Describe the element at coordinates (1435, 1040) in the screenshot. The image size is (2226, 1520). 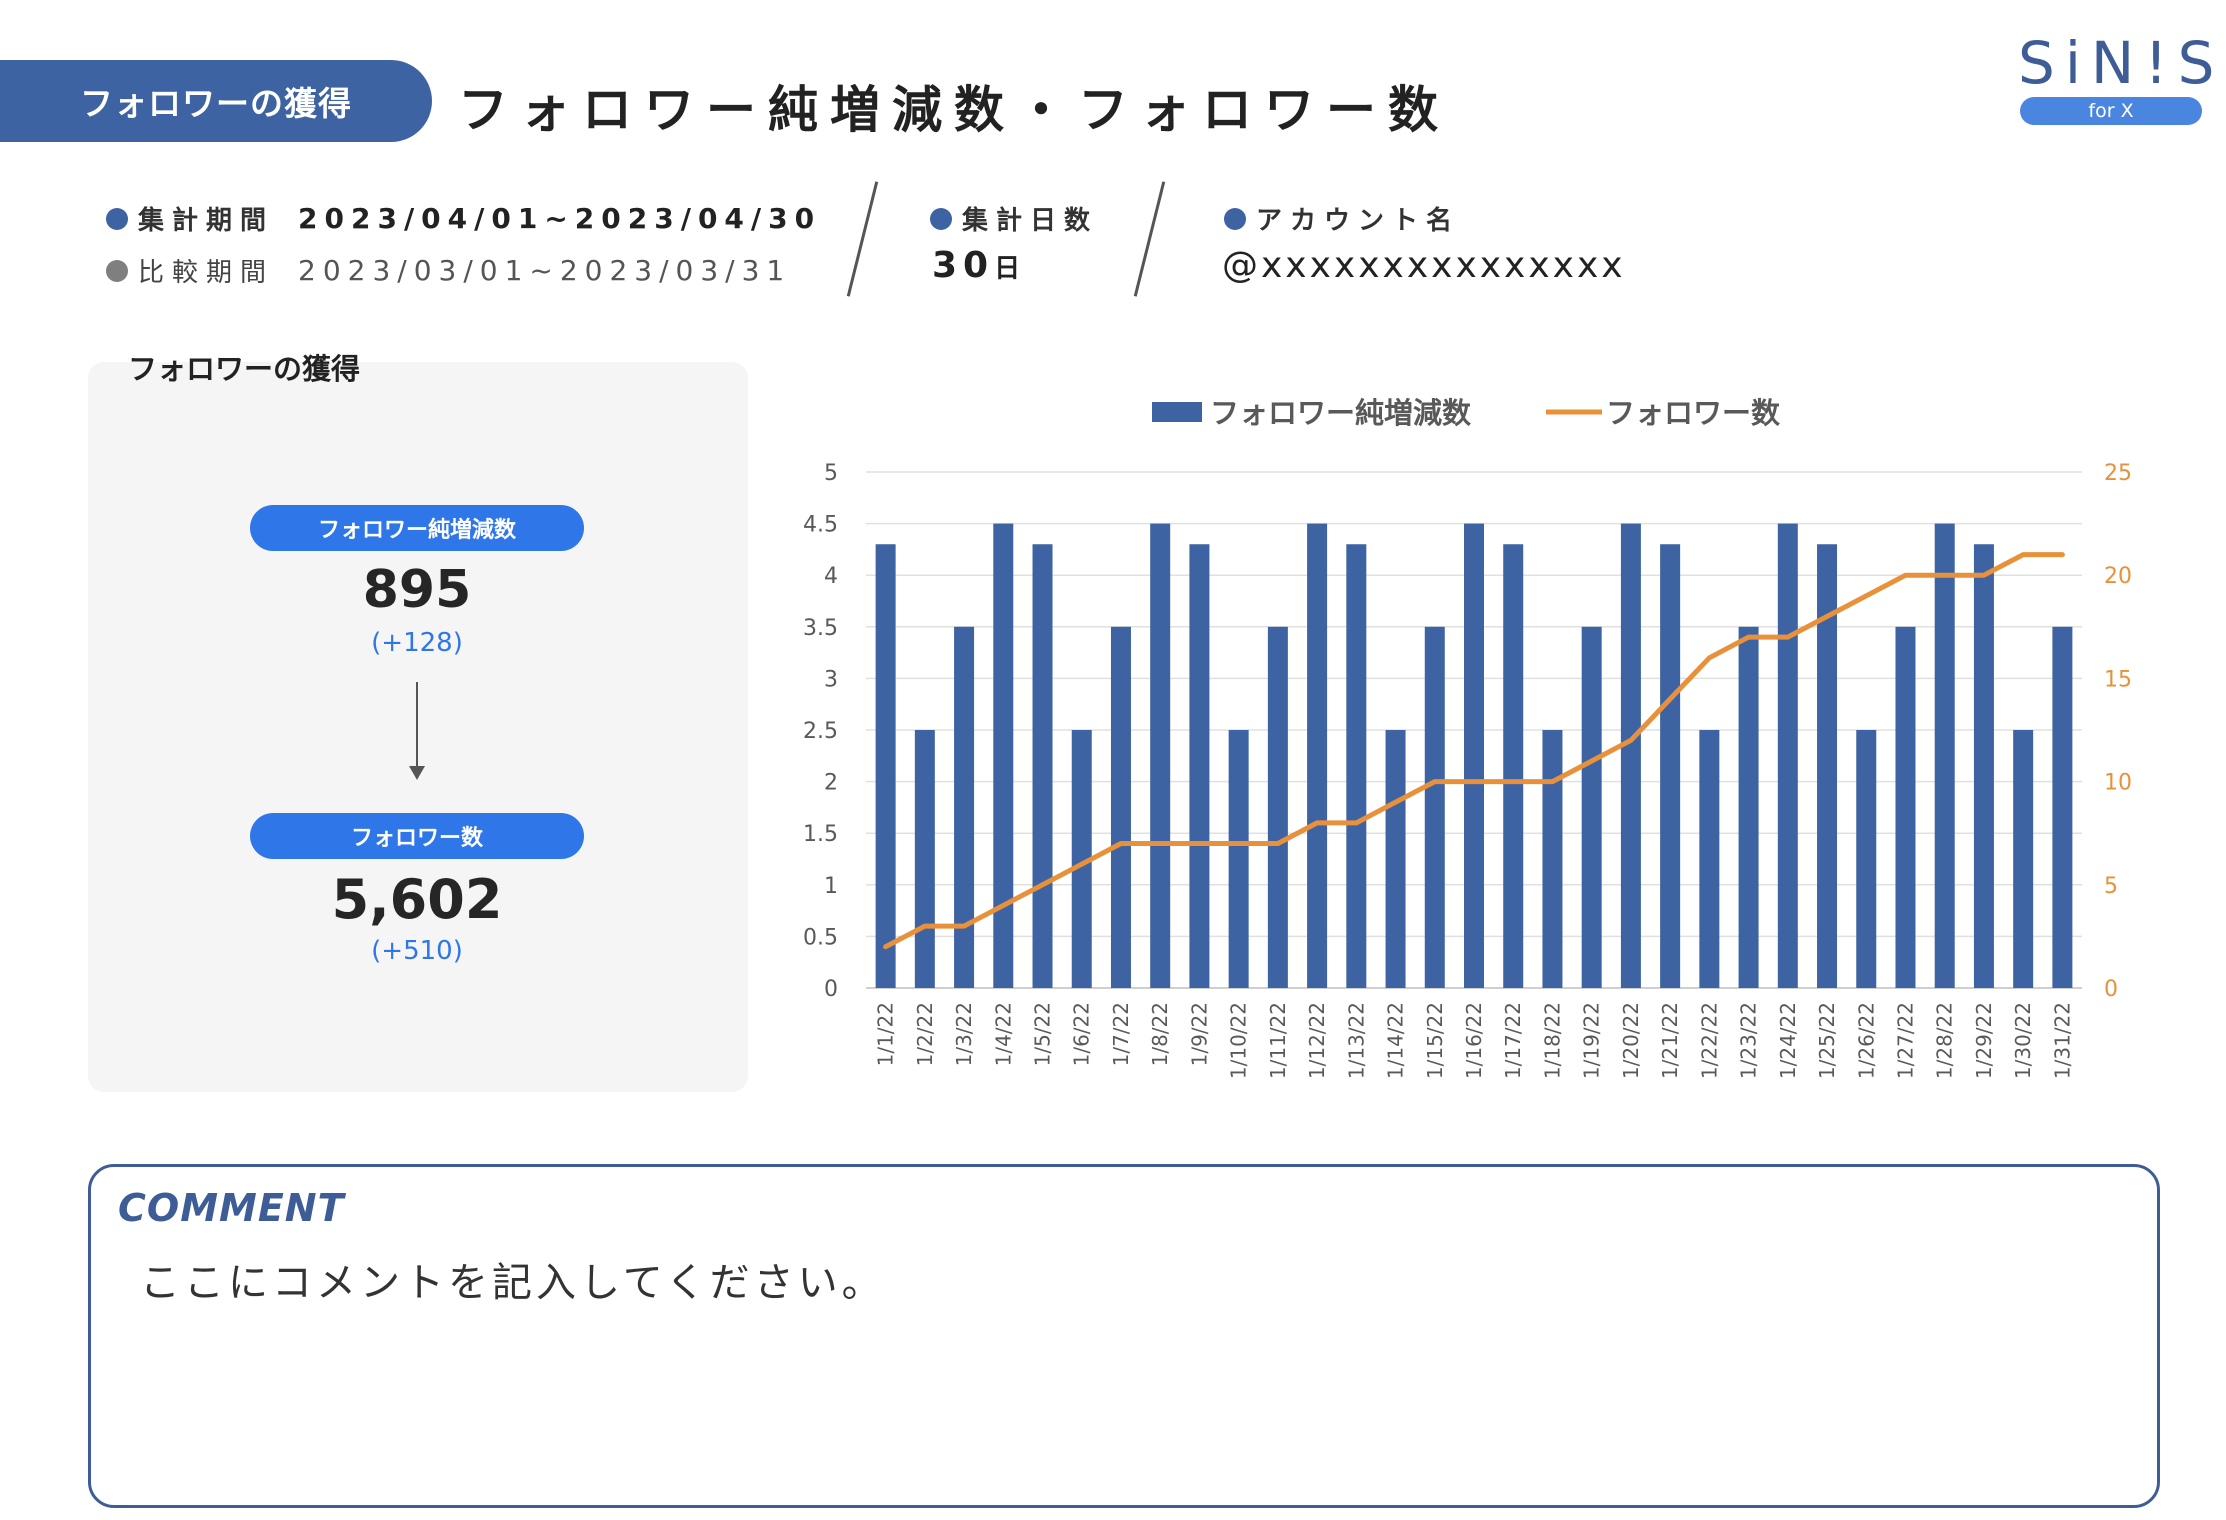
I see `x-tick-label: 1/15/22` at that location.